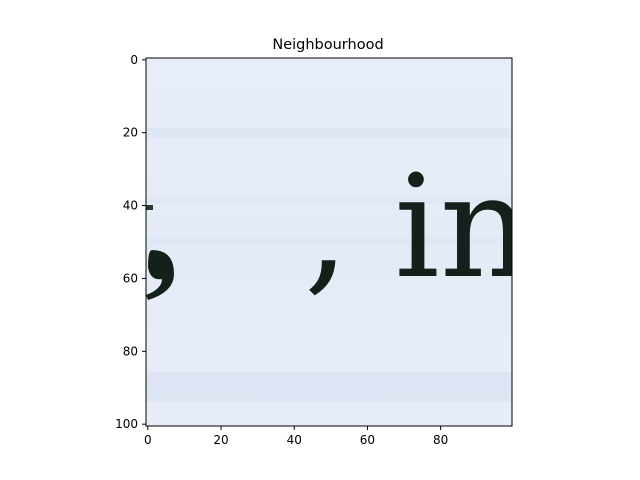 The height and width of the screenshot is (480, 640). What do you see at coordinates (327, 45) in the screenshot?
I see `chart-title: Neighbourhood` at bounding box center [327, 45].